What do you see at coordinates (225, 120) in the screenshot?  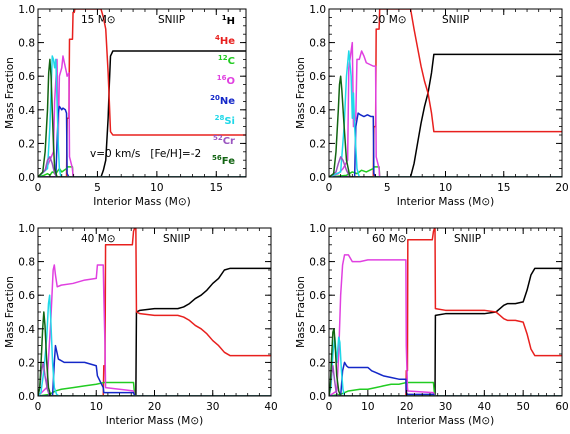 I see `legend-entry-Si: 28Si` at bounding box center [225, 120].